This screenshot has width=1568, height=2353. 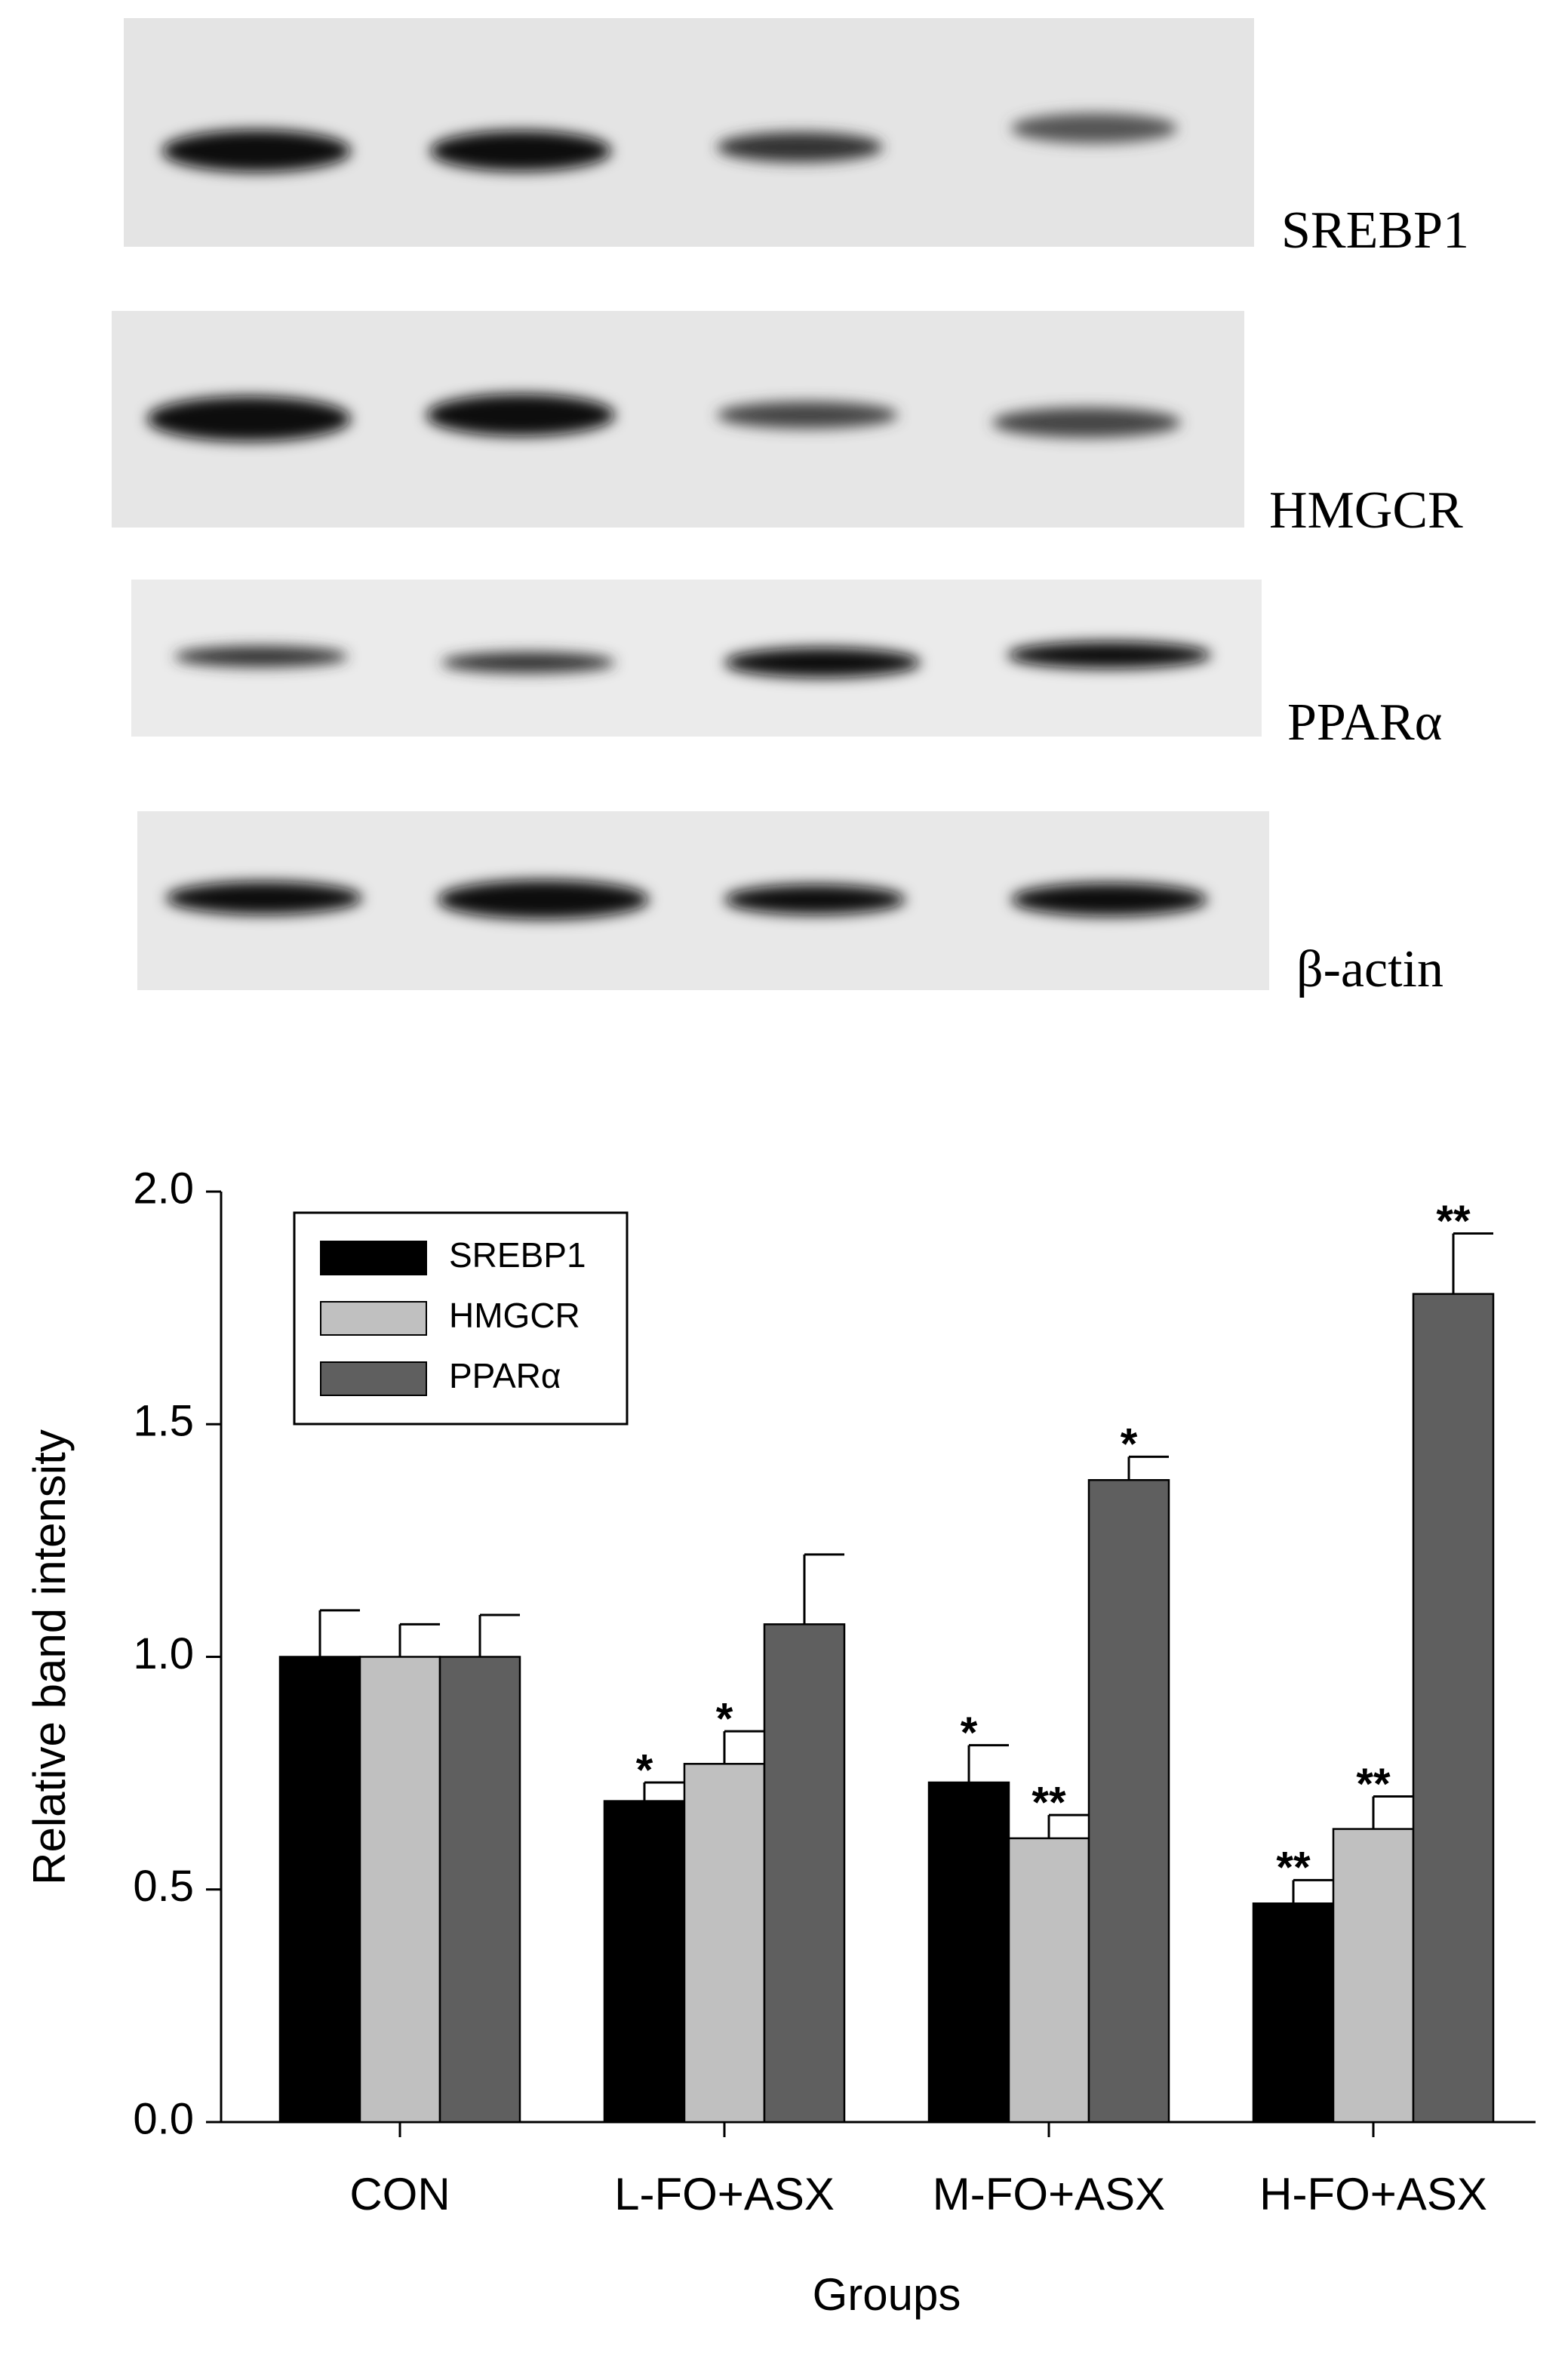 What do you see at coordinates (517, 1255) in the screenshot?
I see `legend-label: SREBP1` at bounding box center [517, 1255].